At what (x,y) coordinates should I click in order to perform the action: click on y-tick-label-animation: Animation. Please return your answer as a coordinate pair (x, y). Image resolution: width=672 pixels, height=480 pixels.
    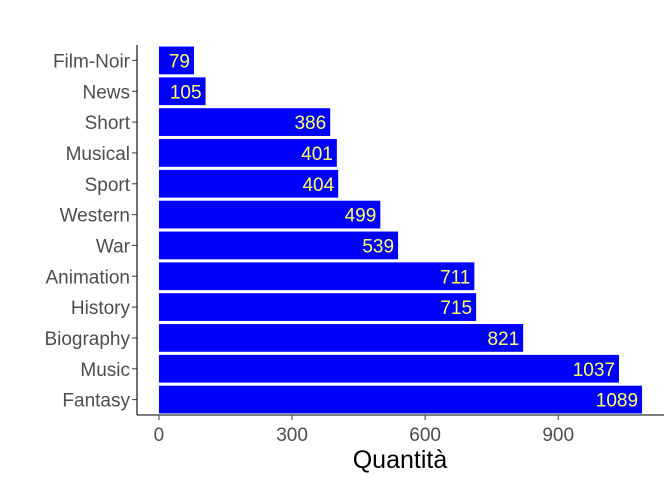
    Looking at the image, I should click on (88, 277).